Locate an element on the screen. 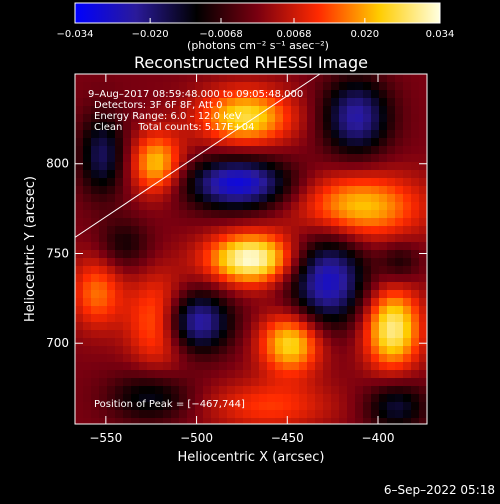  colorbar is located at coordinates (257, 13).